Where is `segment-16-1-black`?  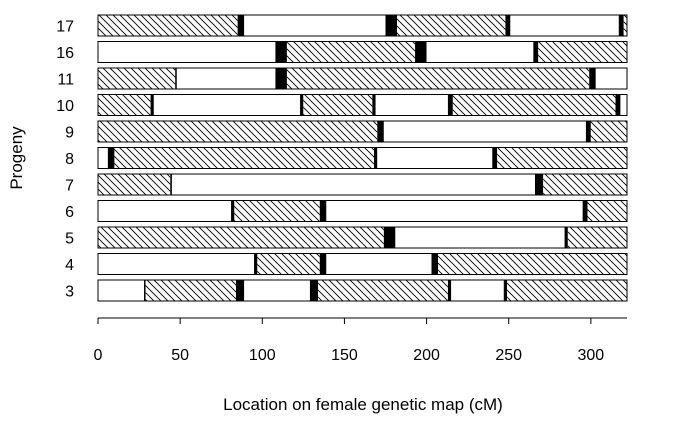 segment-16-1-black is located at coordinates (281, 52).